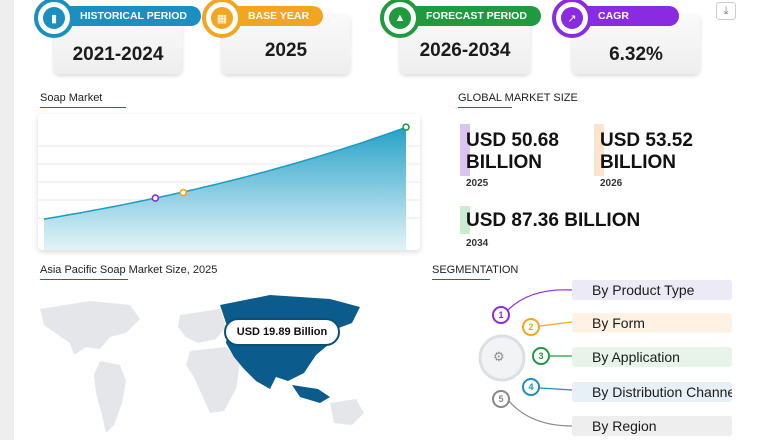 Image resolution: width=760 pixels, height=440 pixels. Describe the element at coordinates (280, 162) in the screenshot. I see `chart-points` at that location.